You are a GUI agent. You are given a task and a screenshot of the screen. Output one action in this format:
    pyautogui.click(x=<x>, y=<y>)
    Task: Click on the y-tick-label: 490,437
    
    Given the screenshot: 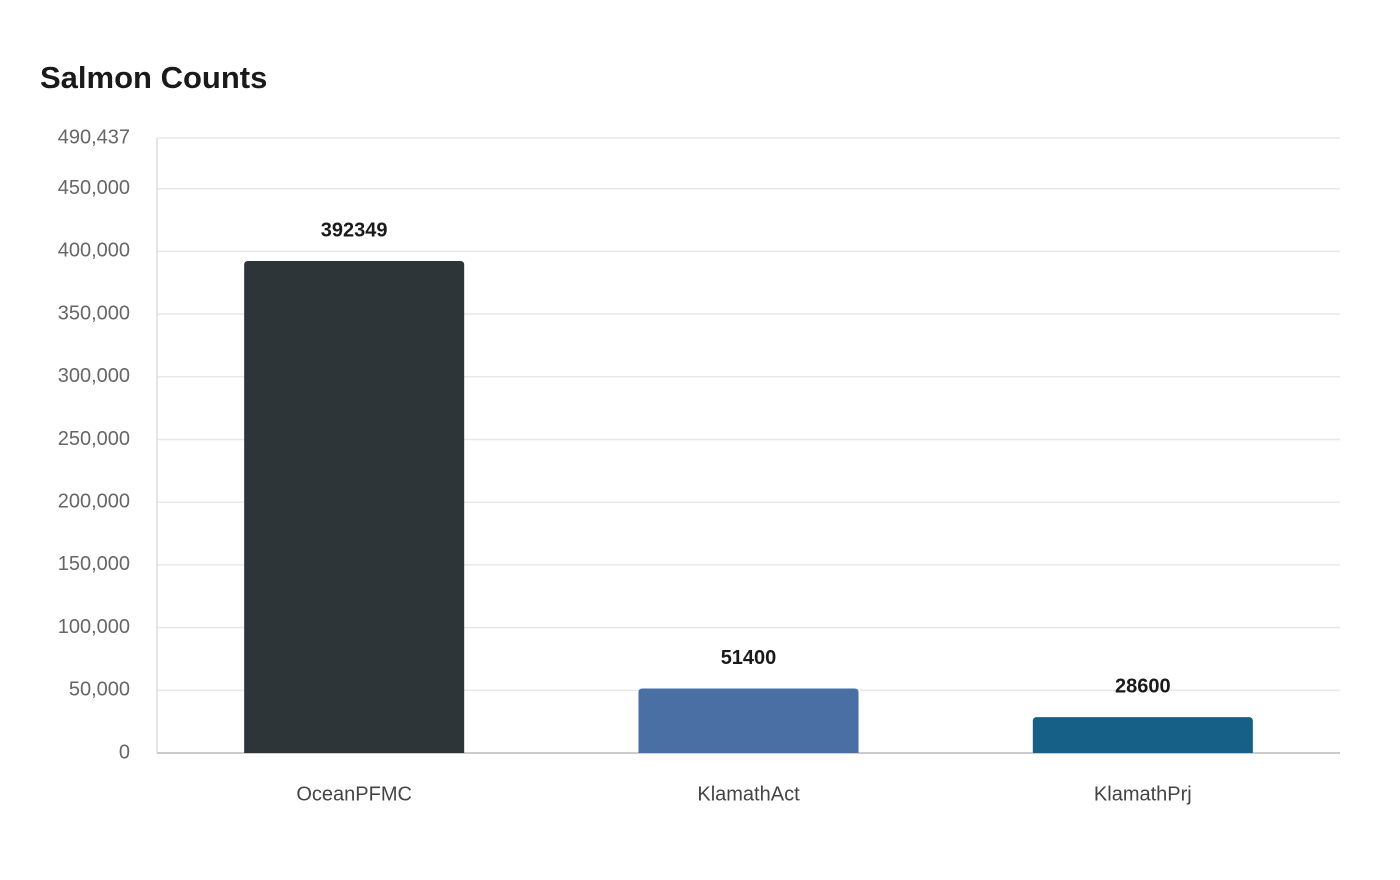 What is the action you would take?
    pyautogui.click(x=94, y=137)
    